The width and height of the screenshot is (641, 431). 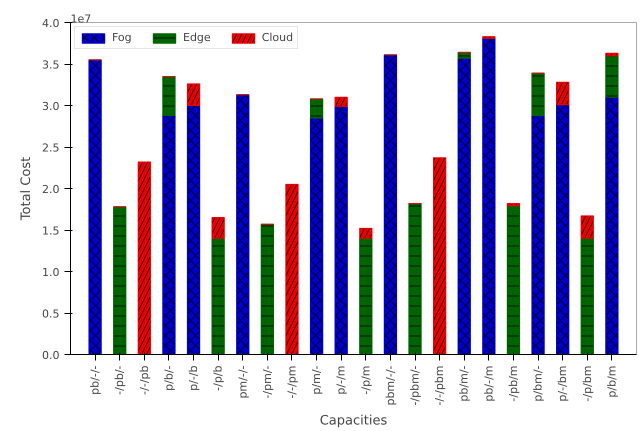 What do you see at coordinates (95, 380) in the screenshot?
I see `x-tick-label: pb/-/-` at bounding box center [95, 380].